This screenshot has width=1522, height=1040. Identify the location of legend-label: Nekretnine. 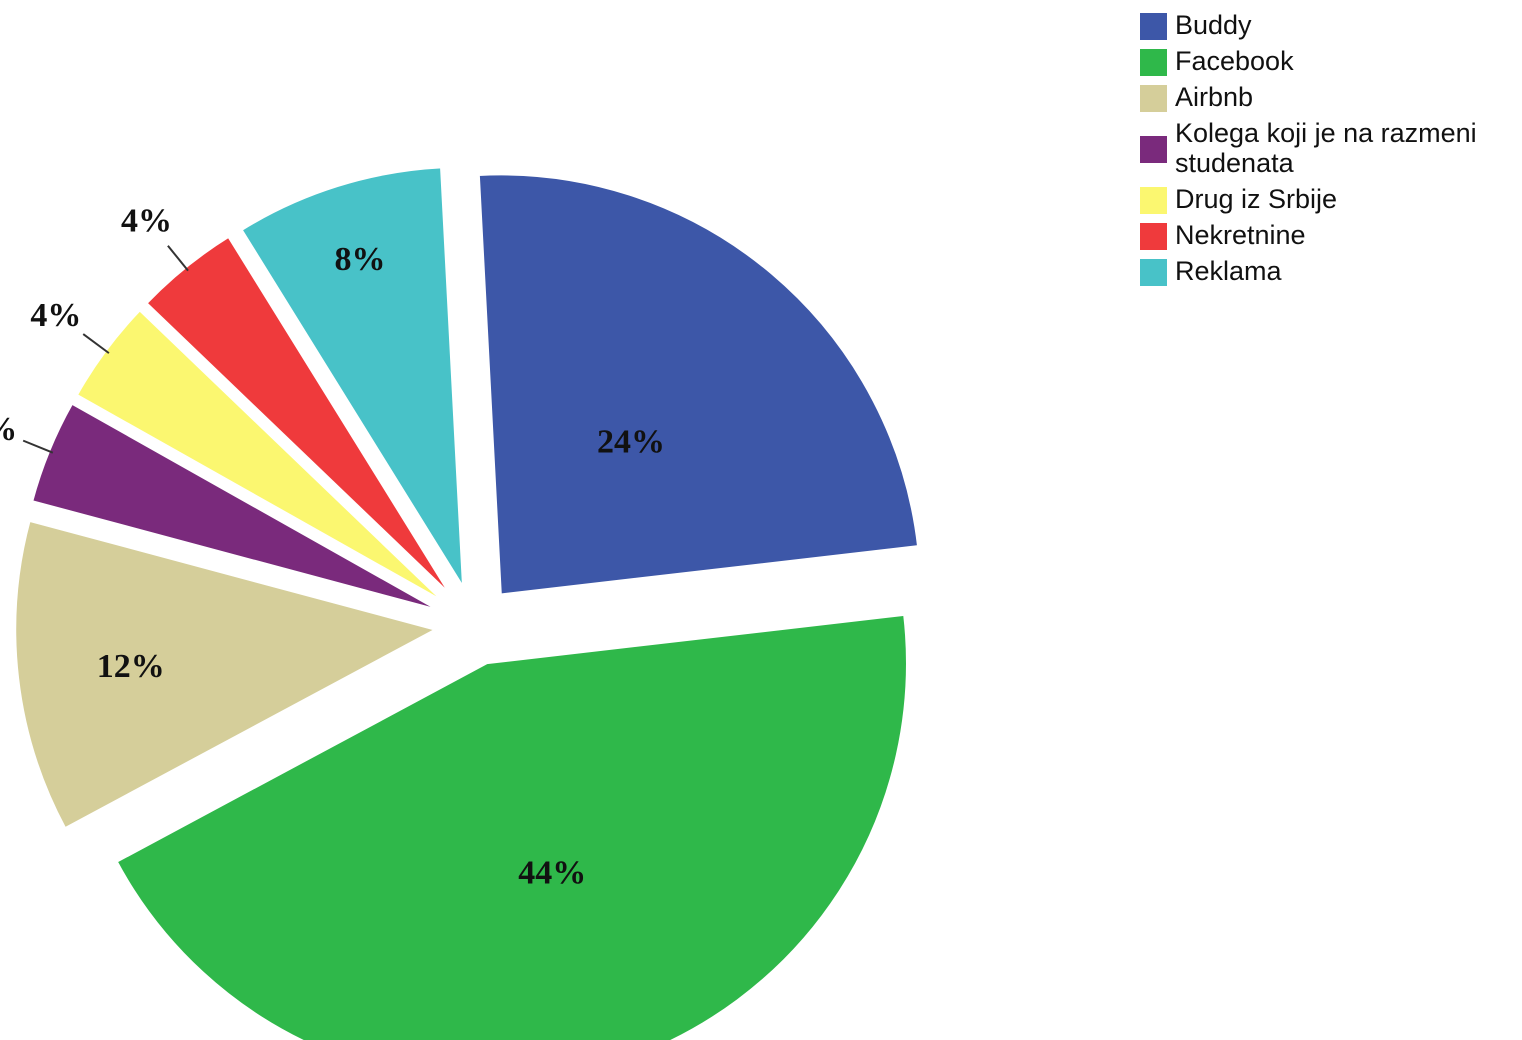
(1240, 235).